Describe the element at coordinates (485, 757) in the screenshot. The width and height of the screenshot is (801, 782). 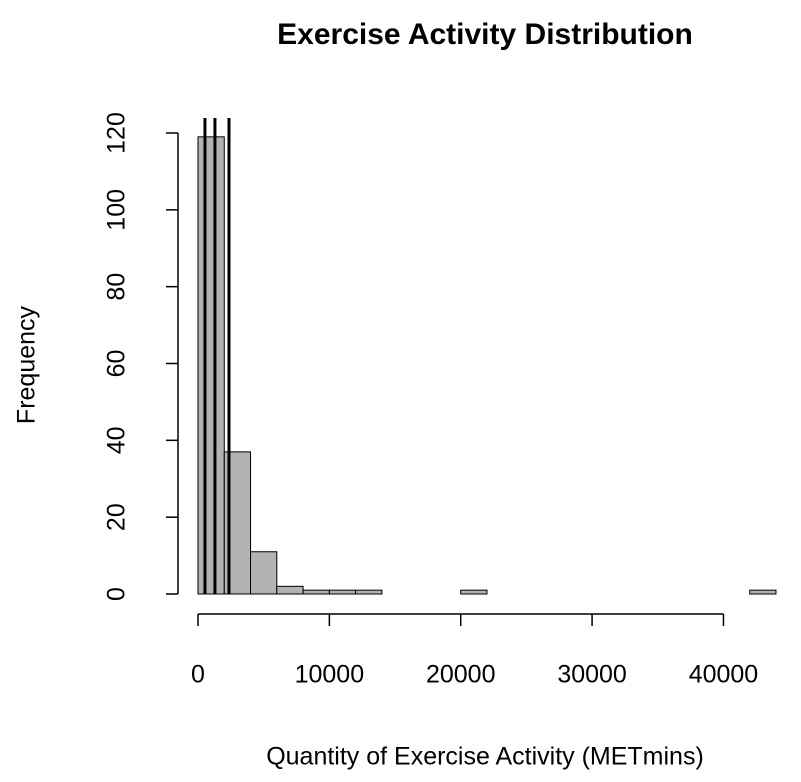
I see `x-axis-label: Quantity of Exercise Activity (METmins)` at that location.